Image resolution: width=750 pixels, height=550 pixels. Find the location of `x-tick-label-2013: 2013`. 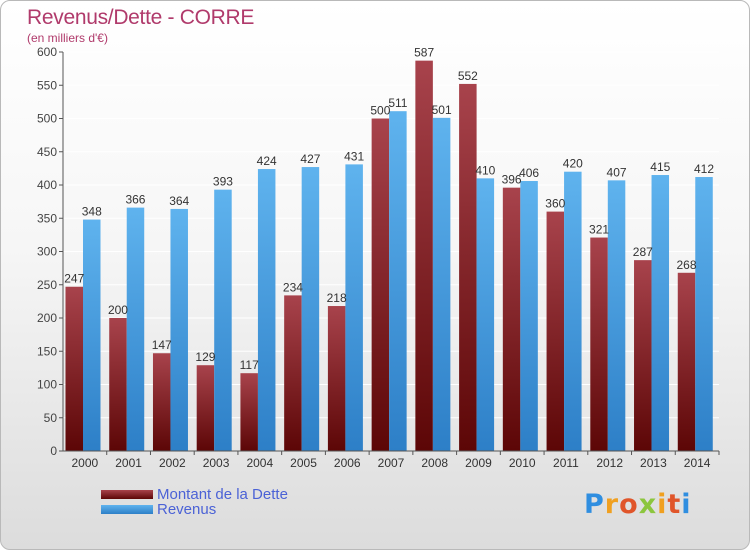

x-tick-label-2013: 2013 is located at coordinates (653, 463).